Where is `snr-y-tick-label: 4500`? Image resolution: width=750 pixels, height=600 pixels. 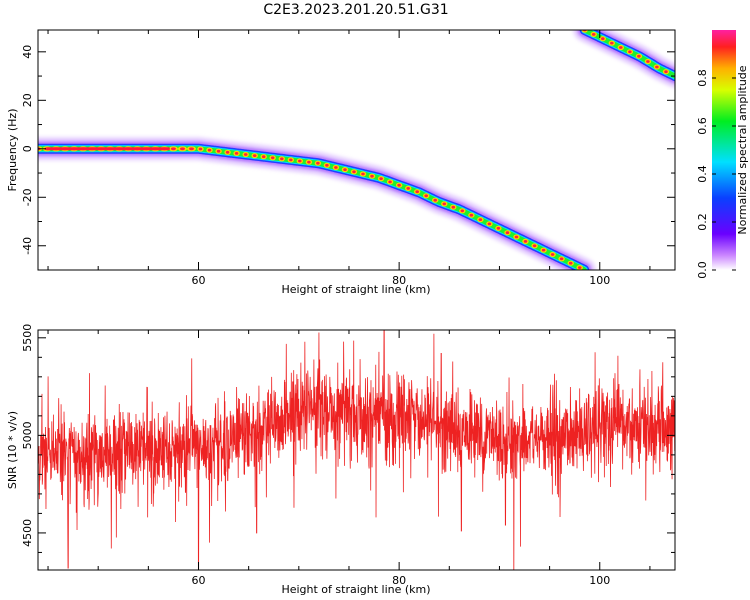
snr-y-tick-label: 4500 is located at coordinates (27, 533).